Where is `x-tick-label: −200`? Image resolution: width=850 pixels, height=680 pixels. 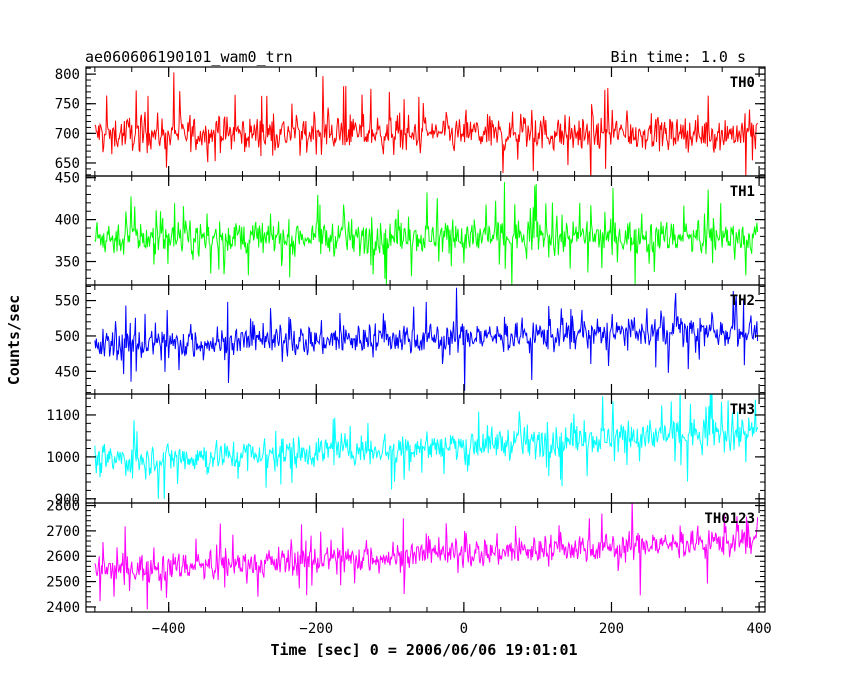 x-tick-label: −200 is located at coordinates (316, 629).